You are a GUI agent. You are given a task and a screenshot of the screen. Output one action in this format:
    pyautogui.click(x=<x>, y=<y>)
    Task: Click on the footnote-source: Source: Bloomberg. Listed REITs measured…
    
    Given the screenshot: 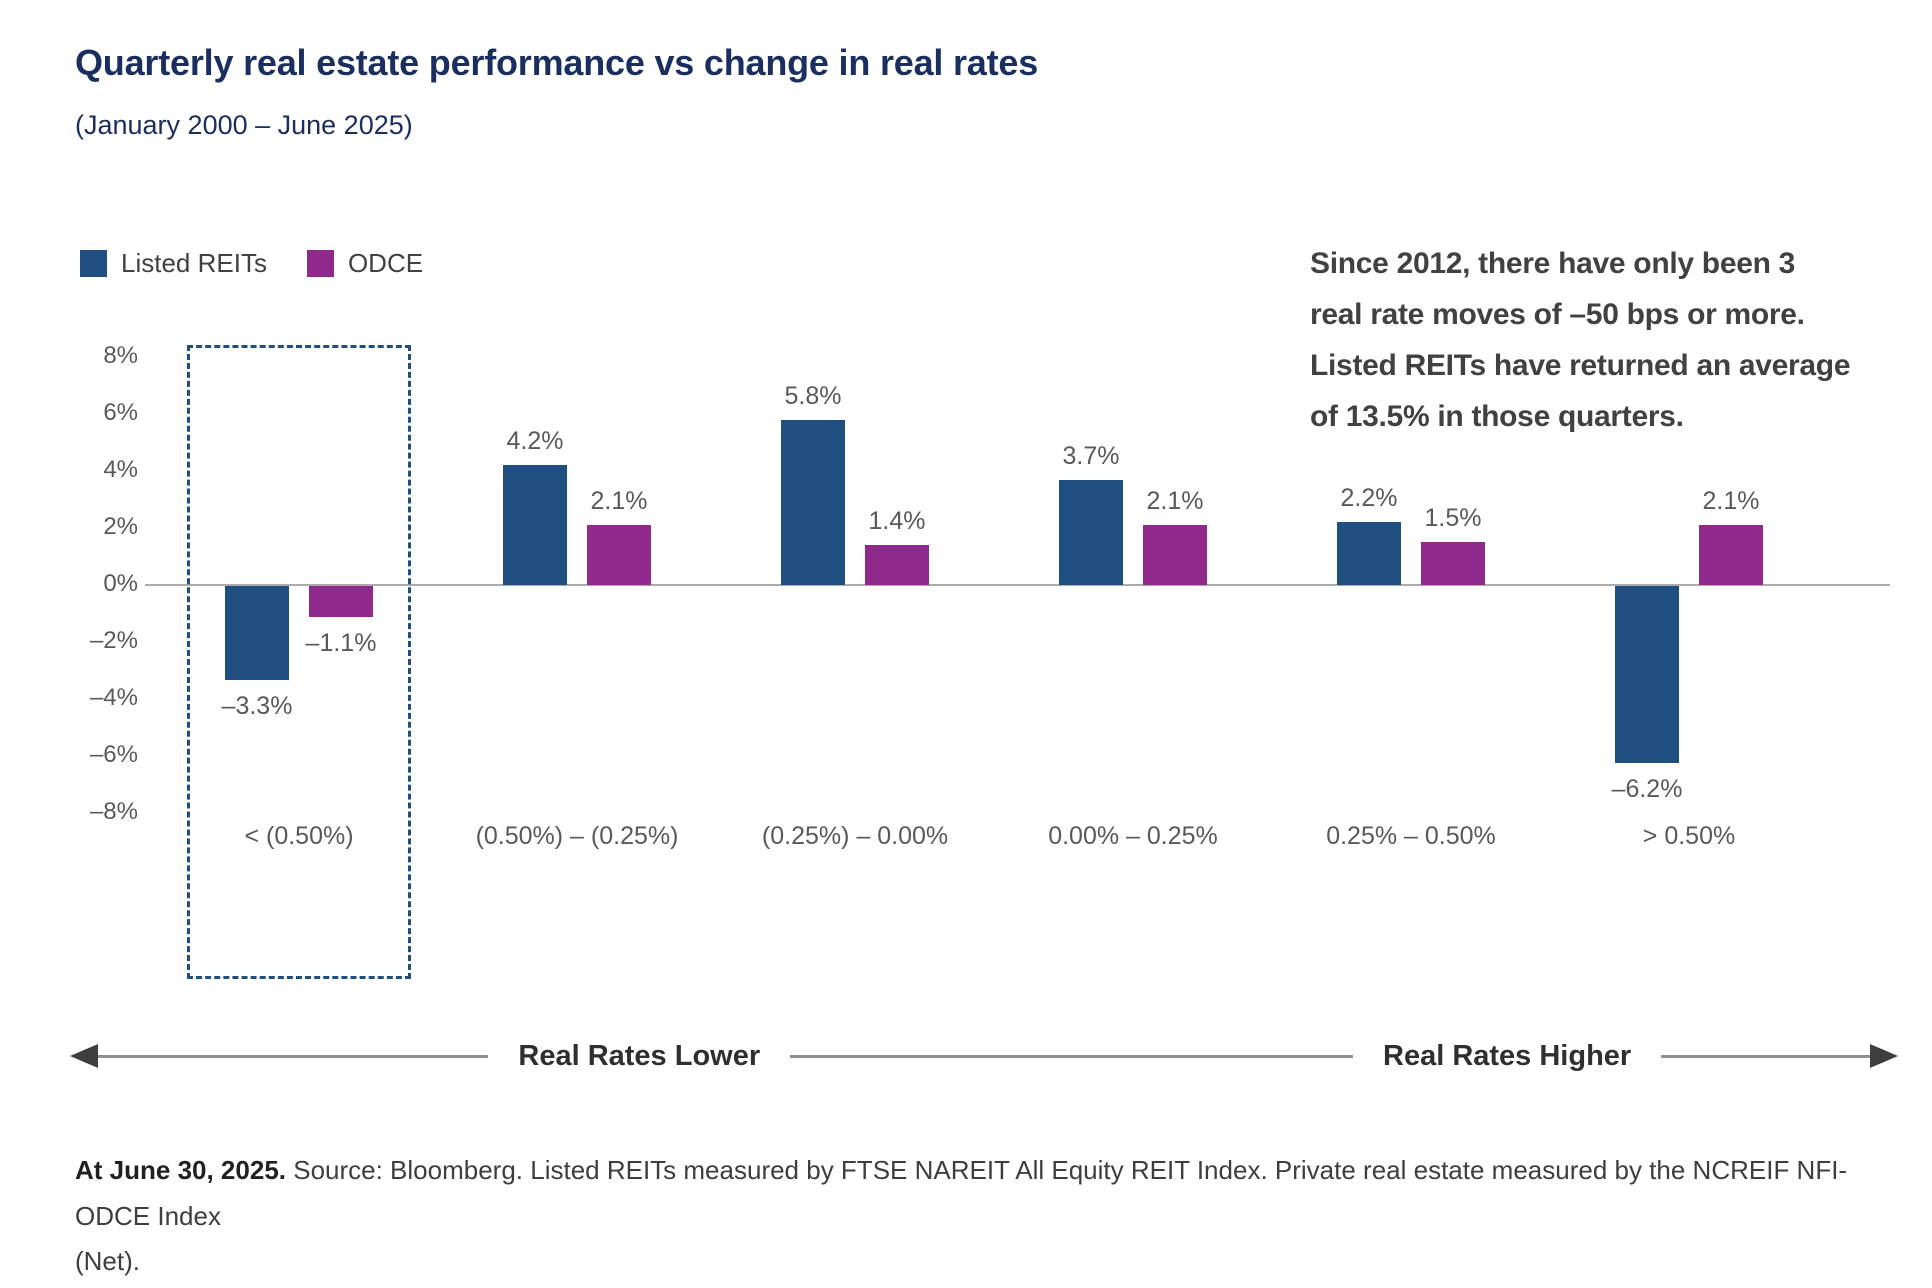 What is the action you would take?
    pyautogui.click(x=961, y=1215)
    